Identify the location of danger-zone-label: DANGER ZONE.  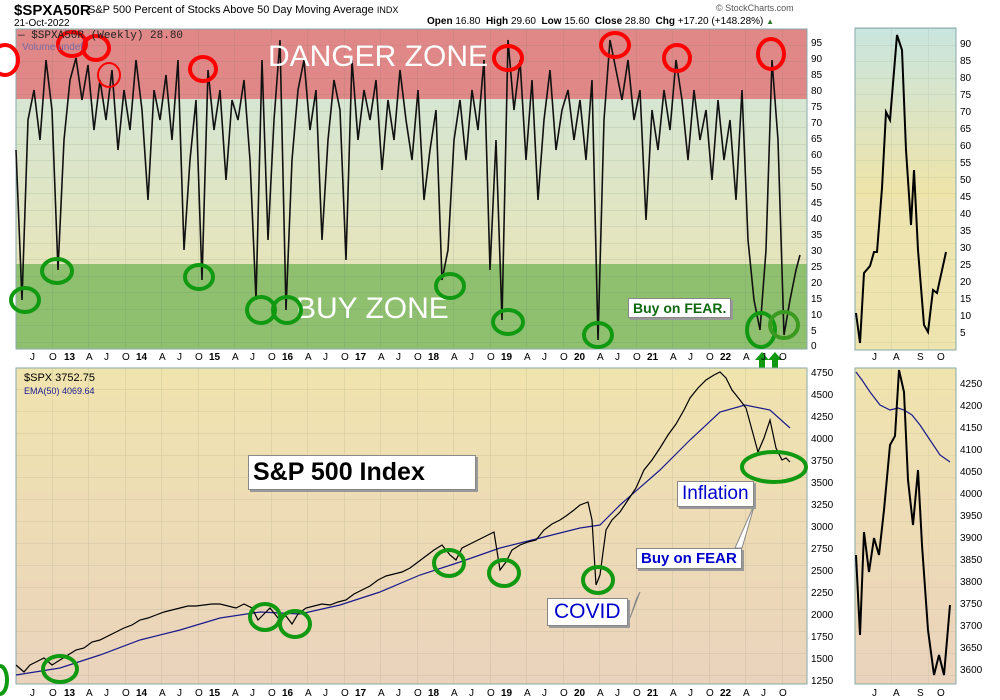
(378, 56).